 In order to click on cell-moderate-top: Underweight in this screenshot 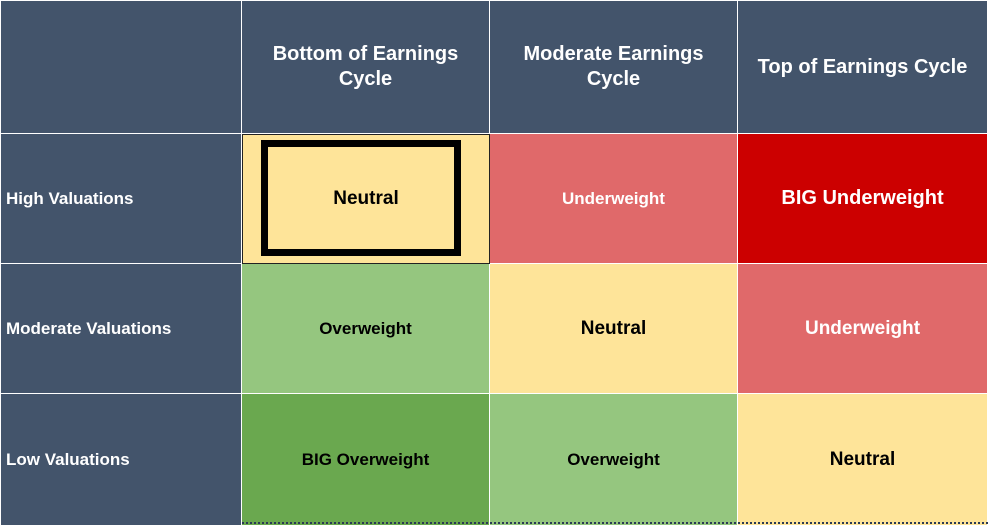, I will do `click(863, 329)`.